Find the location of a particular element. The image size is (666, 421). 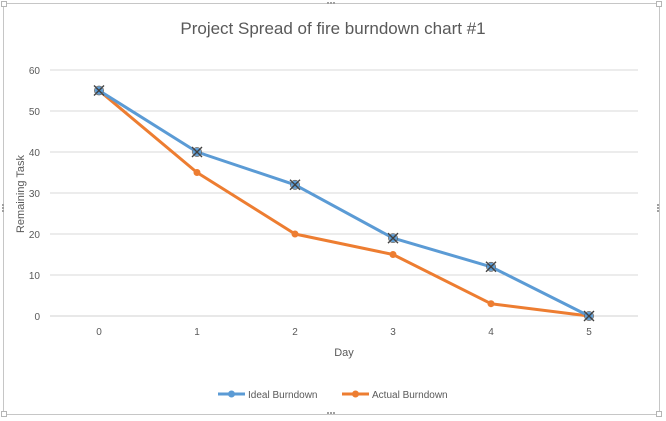

legend-item-ideal-burndown: Ideal Burndown is located at coordinates (268, 395).